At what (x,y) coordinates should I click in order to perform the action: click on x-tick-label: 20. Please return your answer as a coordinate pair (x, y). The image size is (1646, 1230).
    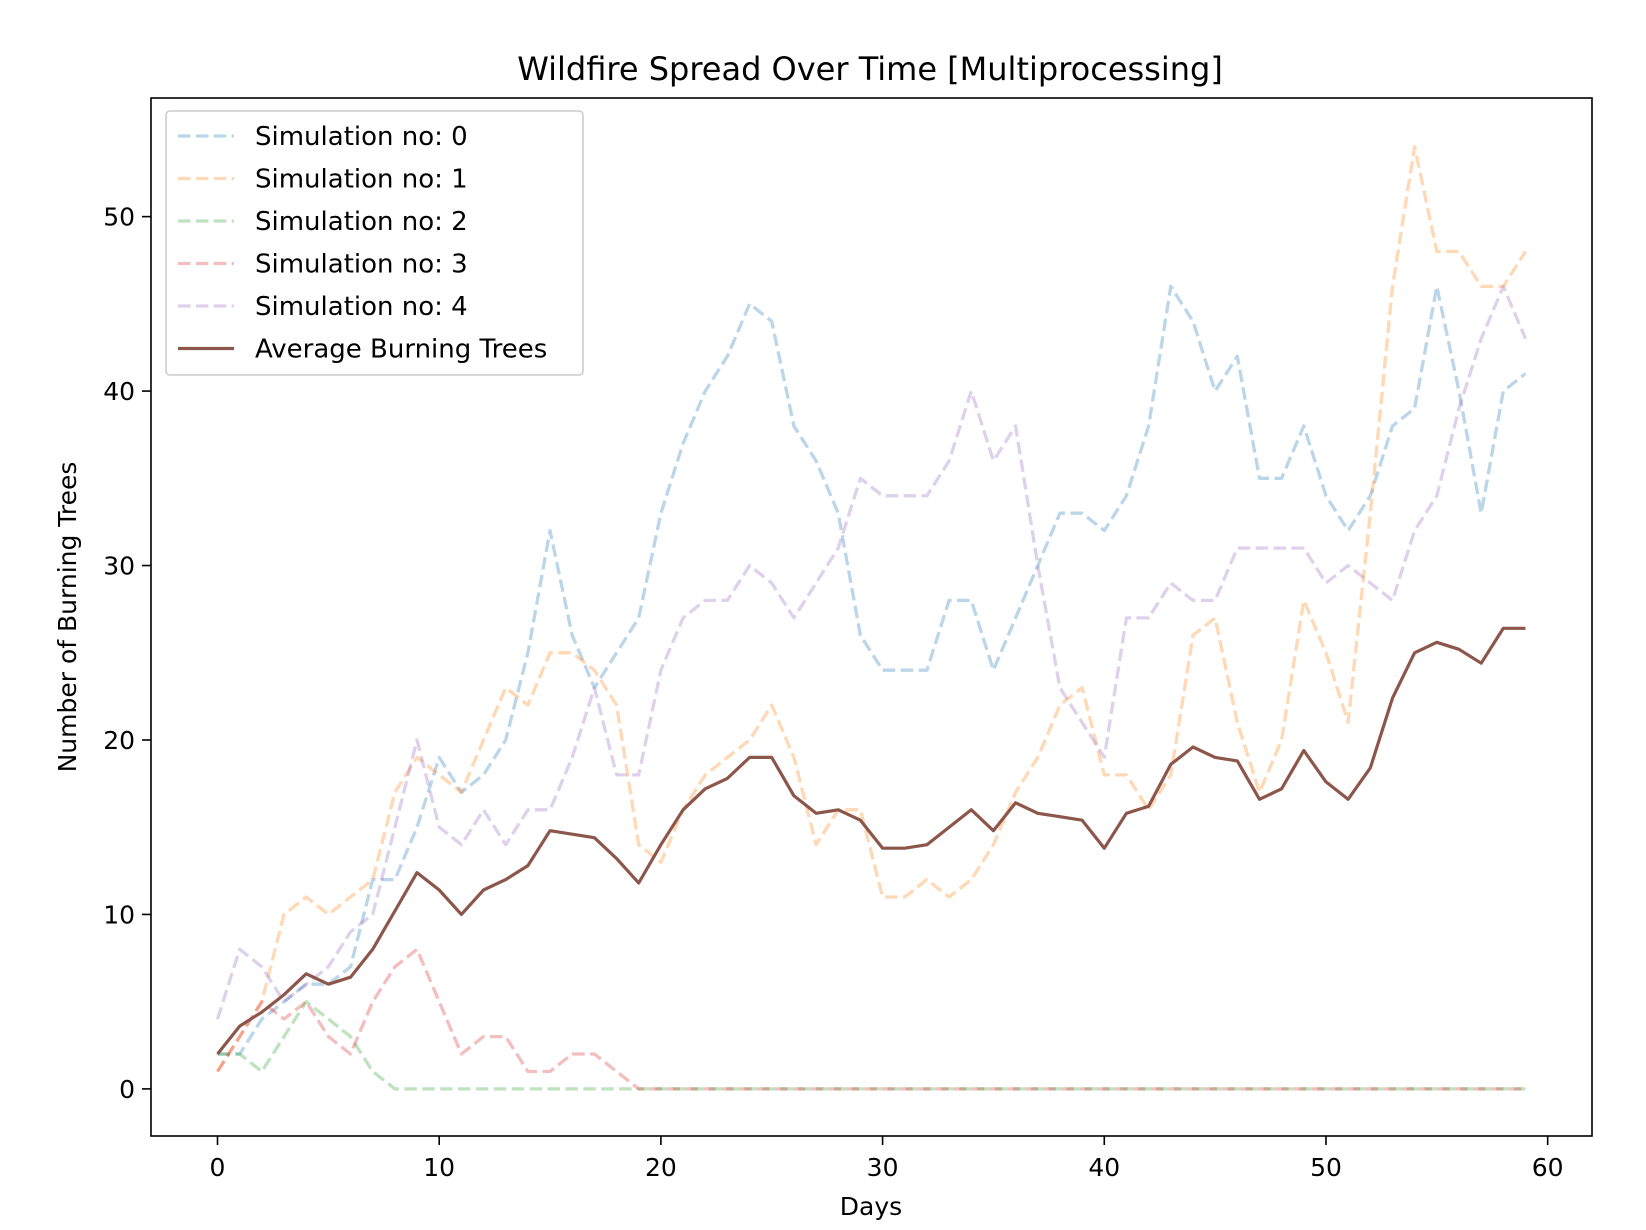
    Looking at the image, I should click on (661, 1167).